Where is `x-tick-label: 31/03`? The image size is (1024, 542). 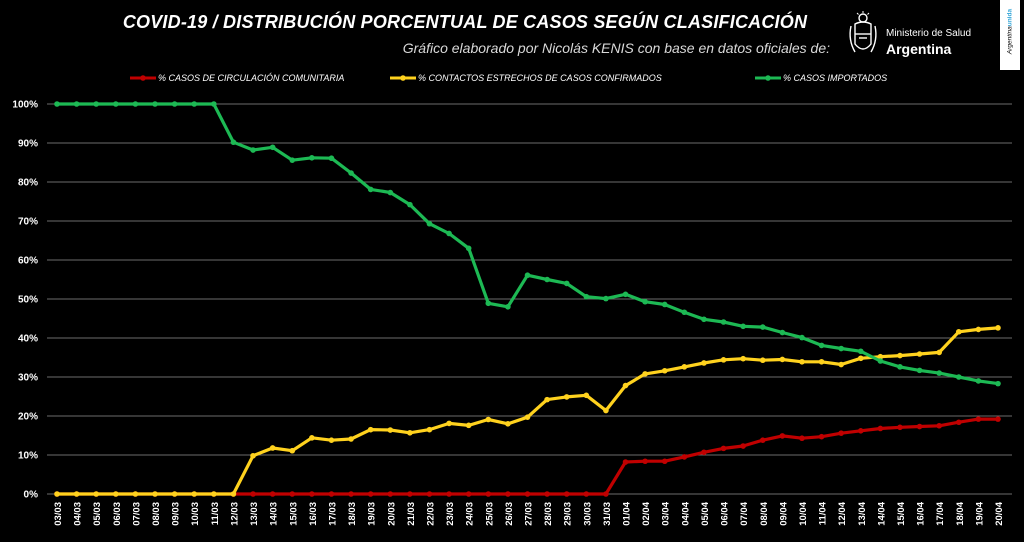 x-tick-label: 31/03 is located at coordinates (607, 514).